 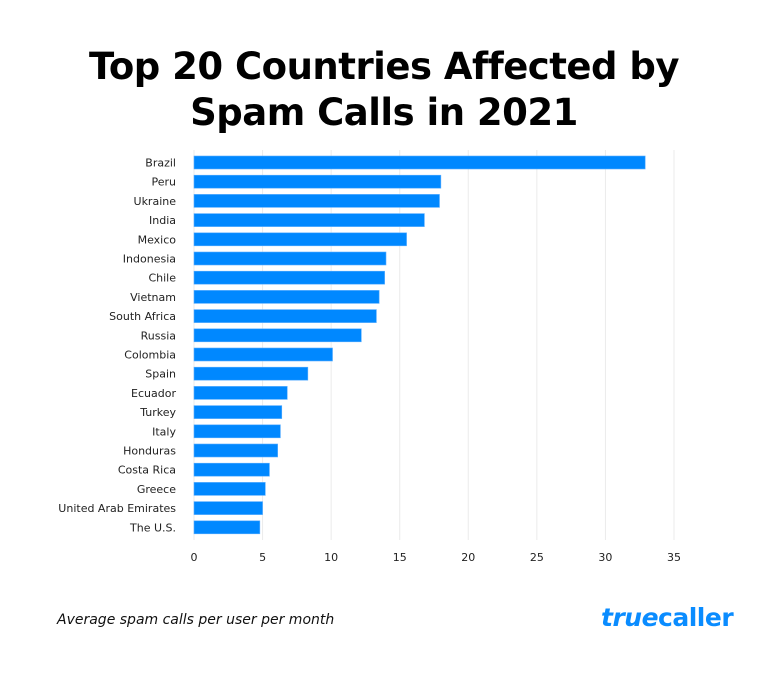 What do you see at coordinates (262, 557) in the screenshot?
I see `x-tick-label: 5` at bounding box center [262, 557].